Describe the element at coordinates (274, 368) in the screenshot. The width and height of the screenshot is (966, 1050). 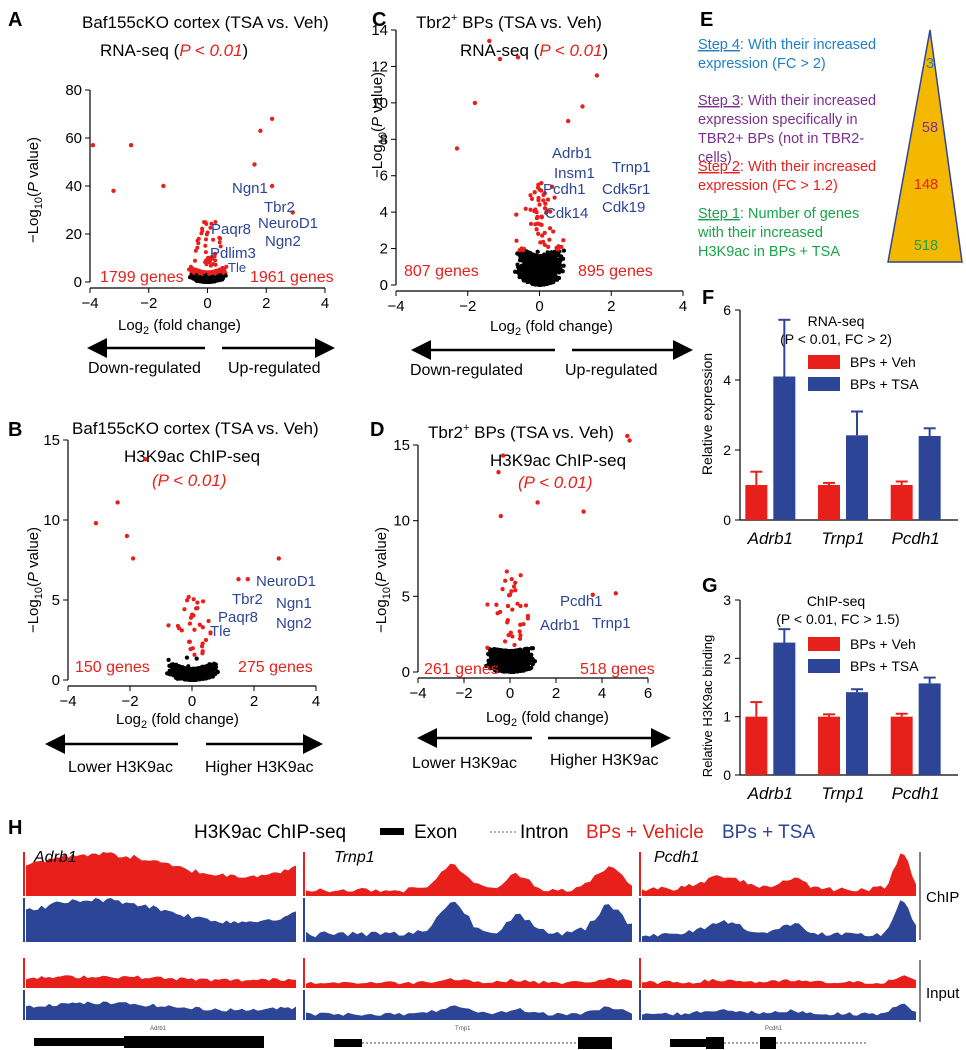
I see `panel-a-arrow-right: Up-regulated` at that location.